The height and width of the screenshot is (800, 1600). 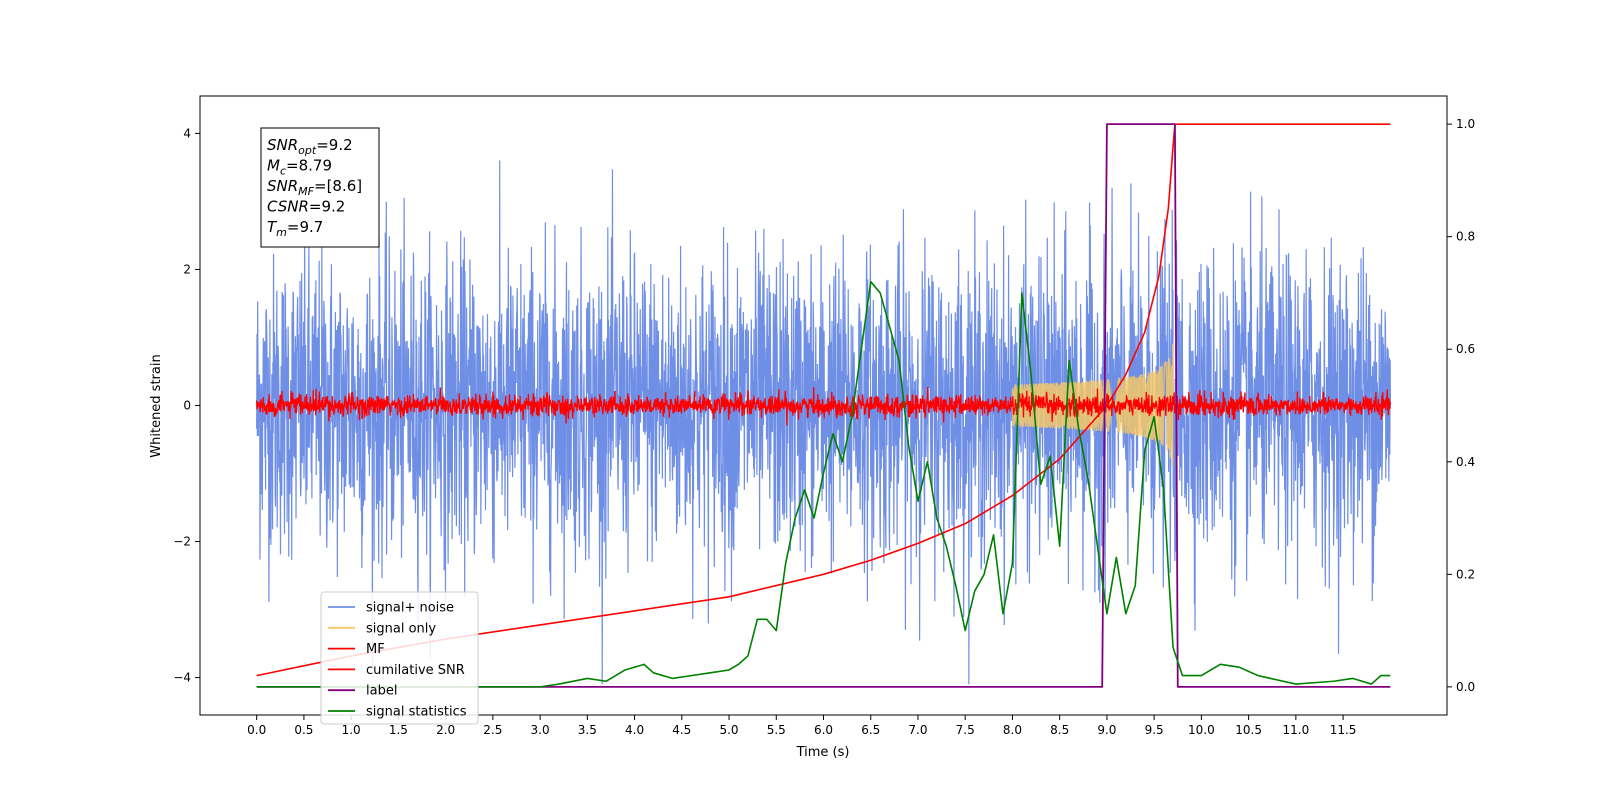 What do you see at coordinates (681, 730) in the screenshot?
I see `x-tick-label: 4.5` at bounding box center [681, 730].